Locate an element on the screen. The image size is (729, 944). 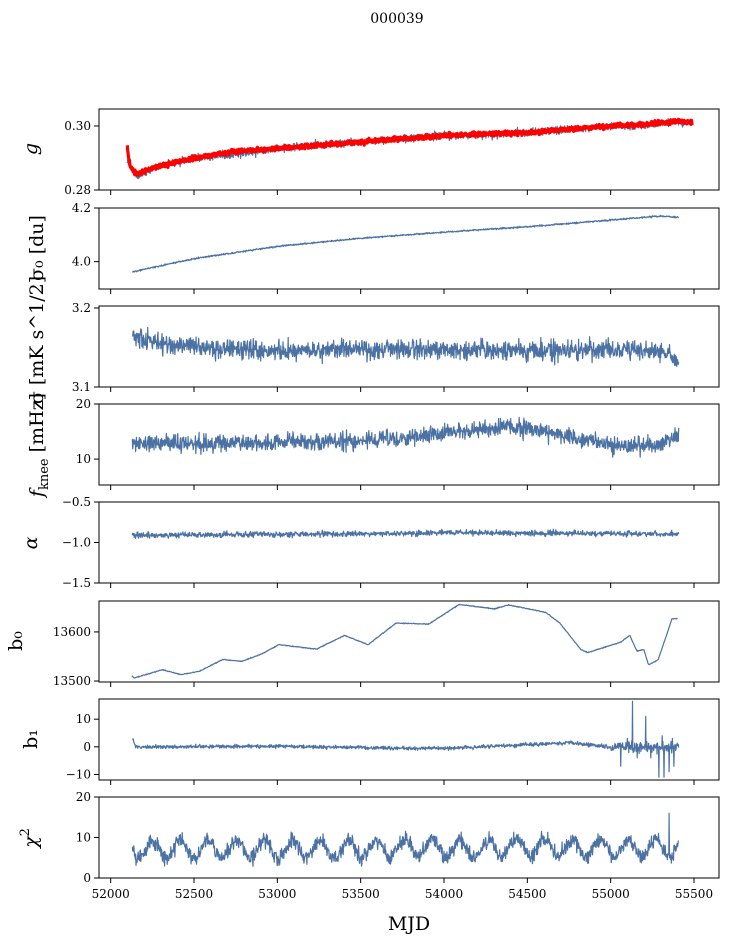
panel-g: 0.28 0.30 g is located at coordinates (370, 152).